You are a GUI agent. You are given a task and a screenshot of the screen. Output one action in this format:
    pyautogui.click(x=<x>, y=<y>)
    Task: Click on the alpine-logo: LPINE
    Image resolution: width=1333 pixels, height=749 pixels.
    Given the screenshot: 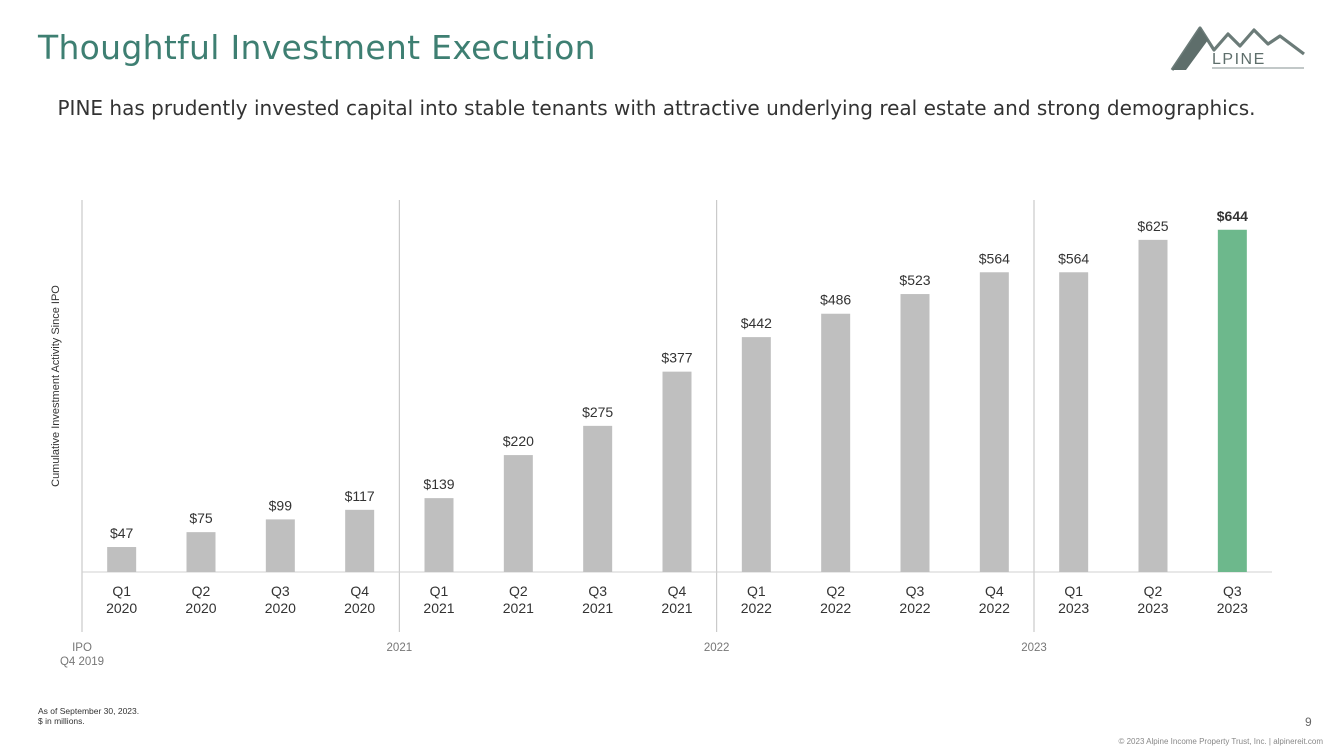 What is the action you would take?
    pyautogui.click(x=1237, y=48)
    